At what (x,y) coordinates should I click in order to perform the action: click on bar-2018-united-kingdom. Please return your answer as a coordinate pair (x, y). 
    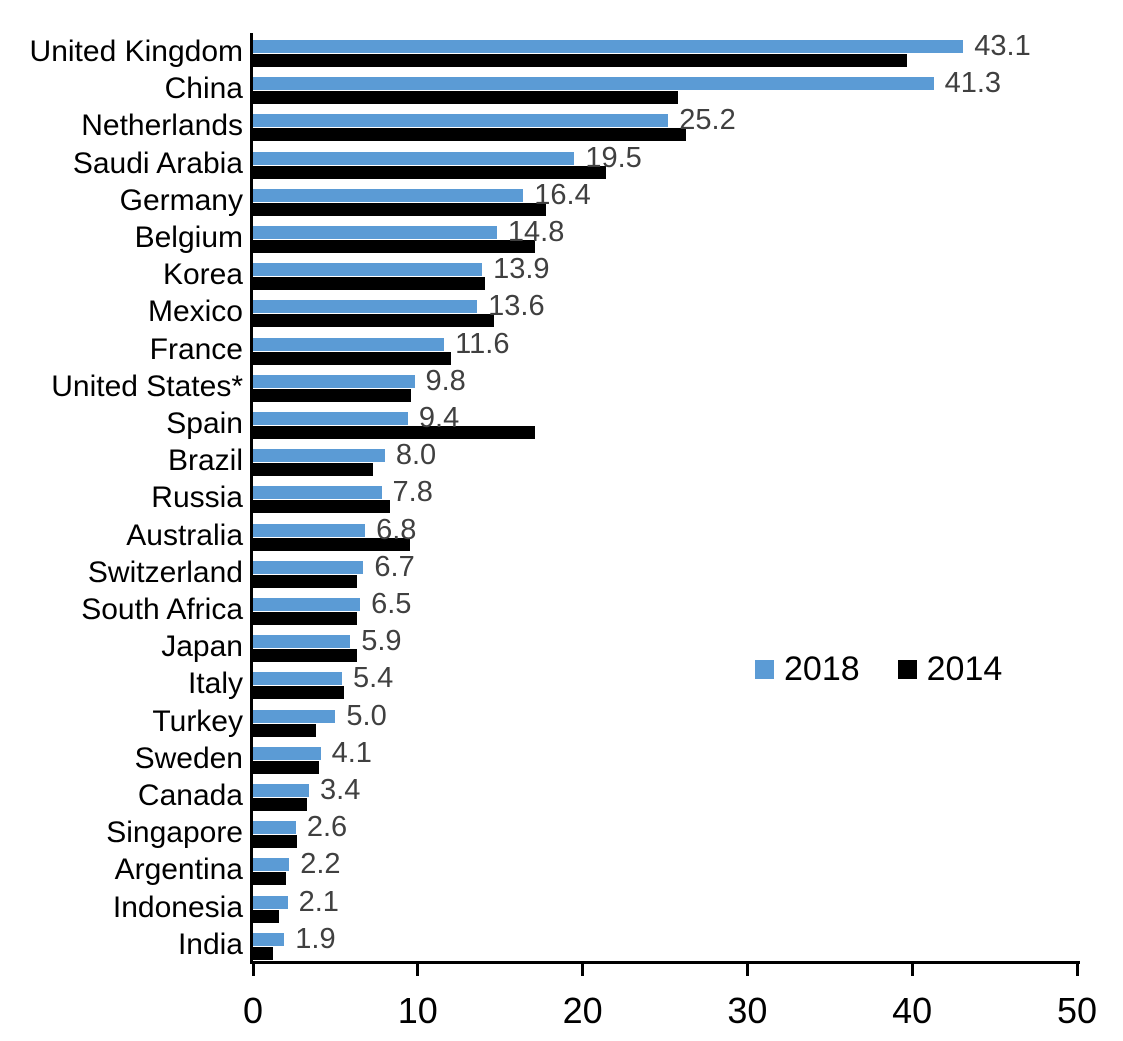
    Looking at the image, I should click on (608, 46).